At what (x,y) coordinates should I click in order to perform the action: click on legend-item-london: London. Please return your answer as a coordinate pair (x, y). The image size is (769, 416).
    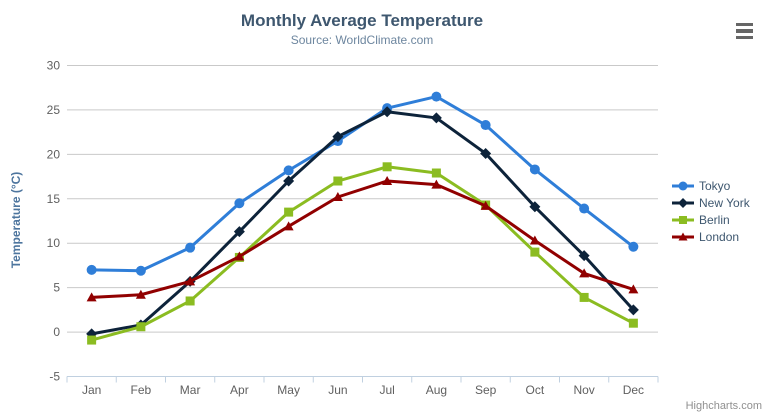
    Looking at the image, I should click on (710, 236).